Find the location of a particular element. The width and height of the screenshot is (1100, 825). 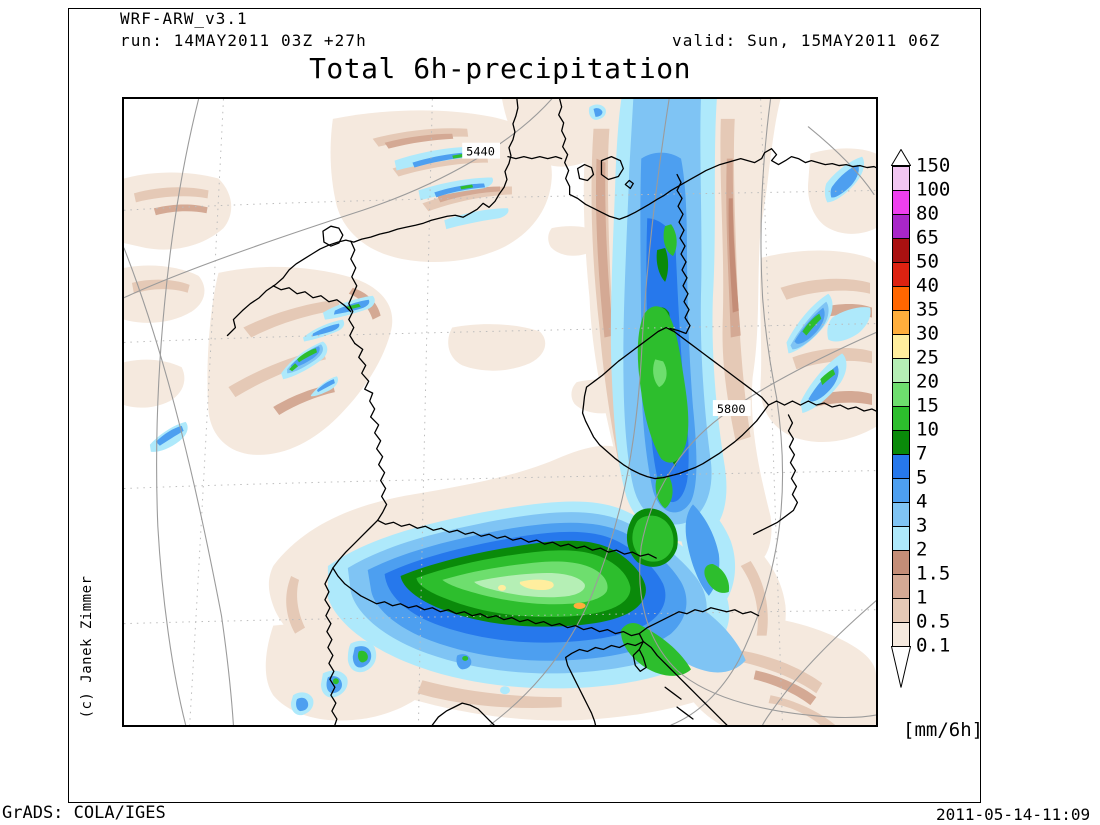

credit-label: (c) Janek Zimmer is located at coordinates (87, 647).